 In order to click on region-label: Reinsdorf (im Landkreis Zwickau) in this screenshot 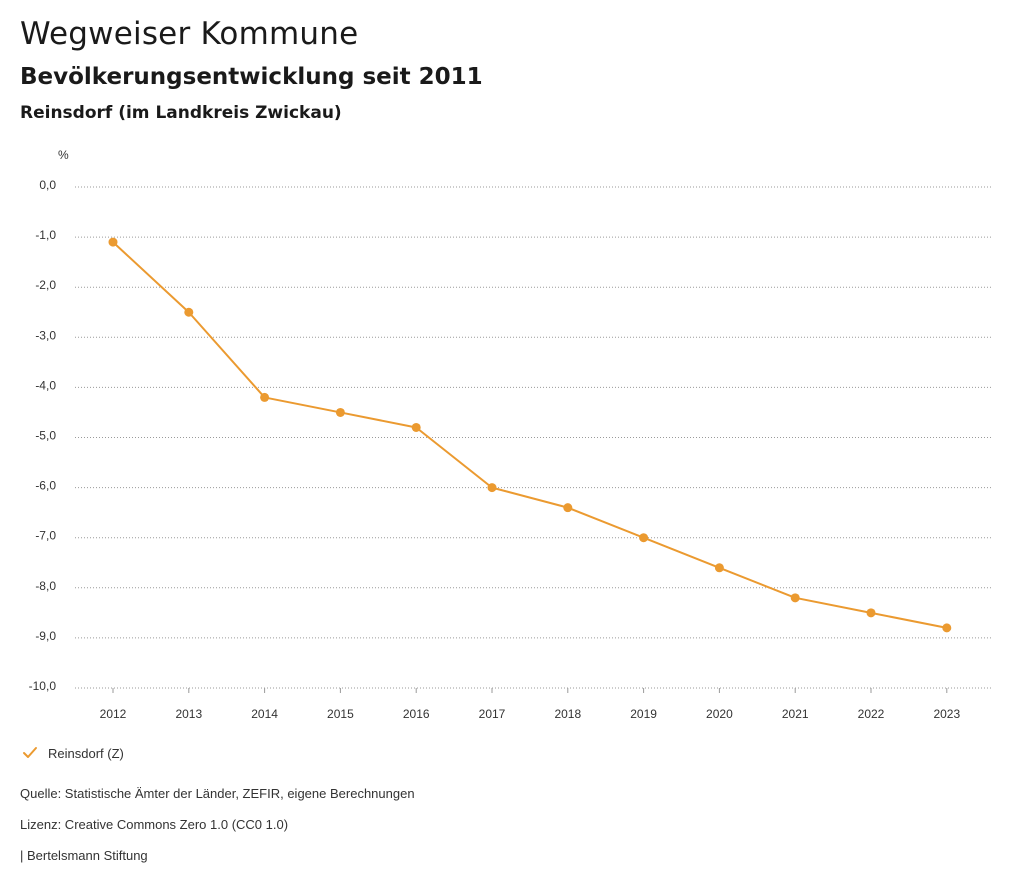, I will do `click(181, 113)`.